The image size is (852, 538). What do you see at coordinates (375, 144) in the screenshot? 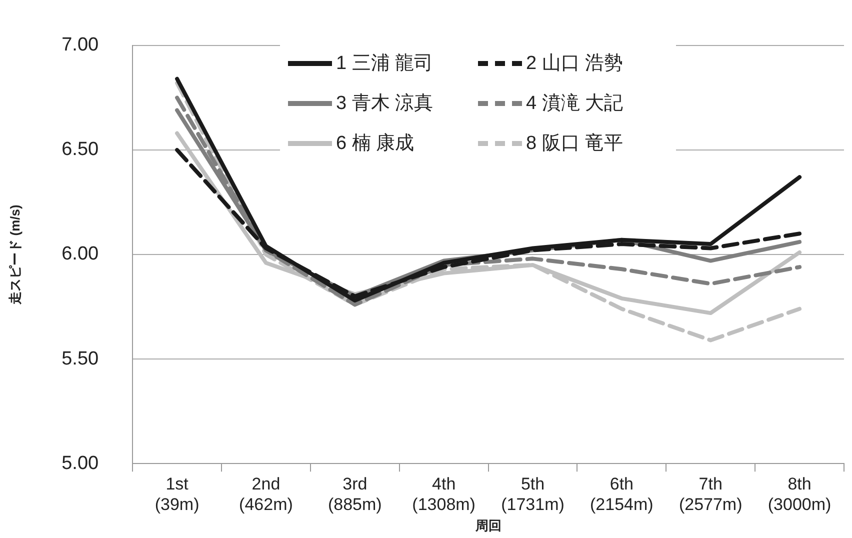
I see `legend-label: 6 楠 康成` at bounding box center [375, 144].